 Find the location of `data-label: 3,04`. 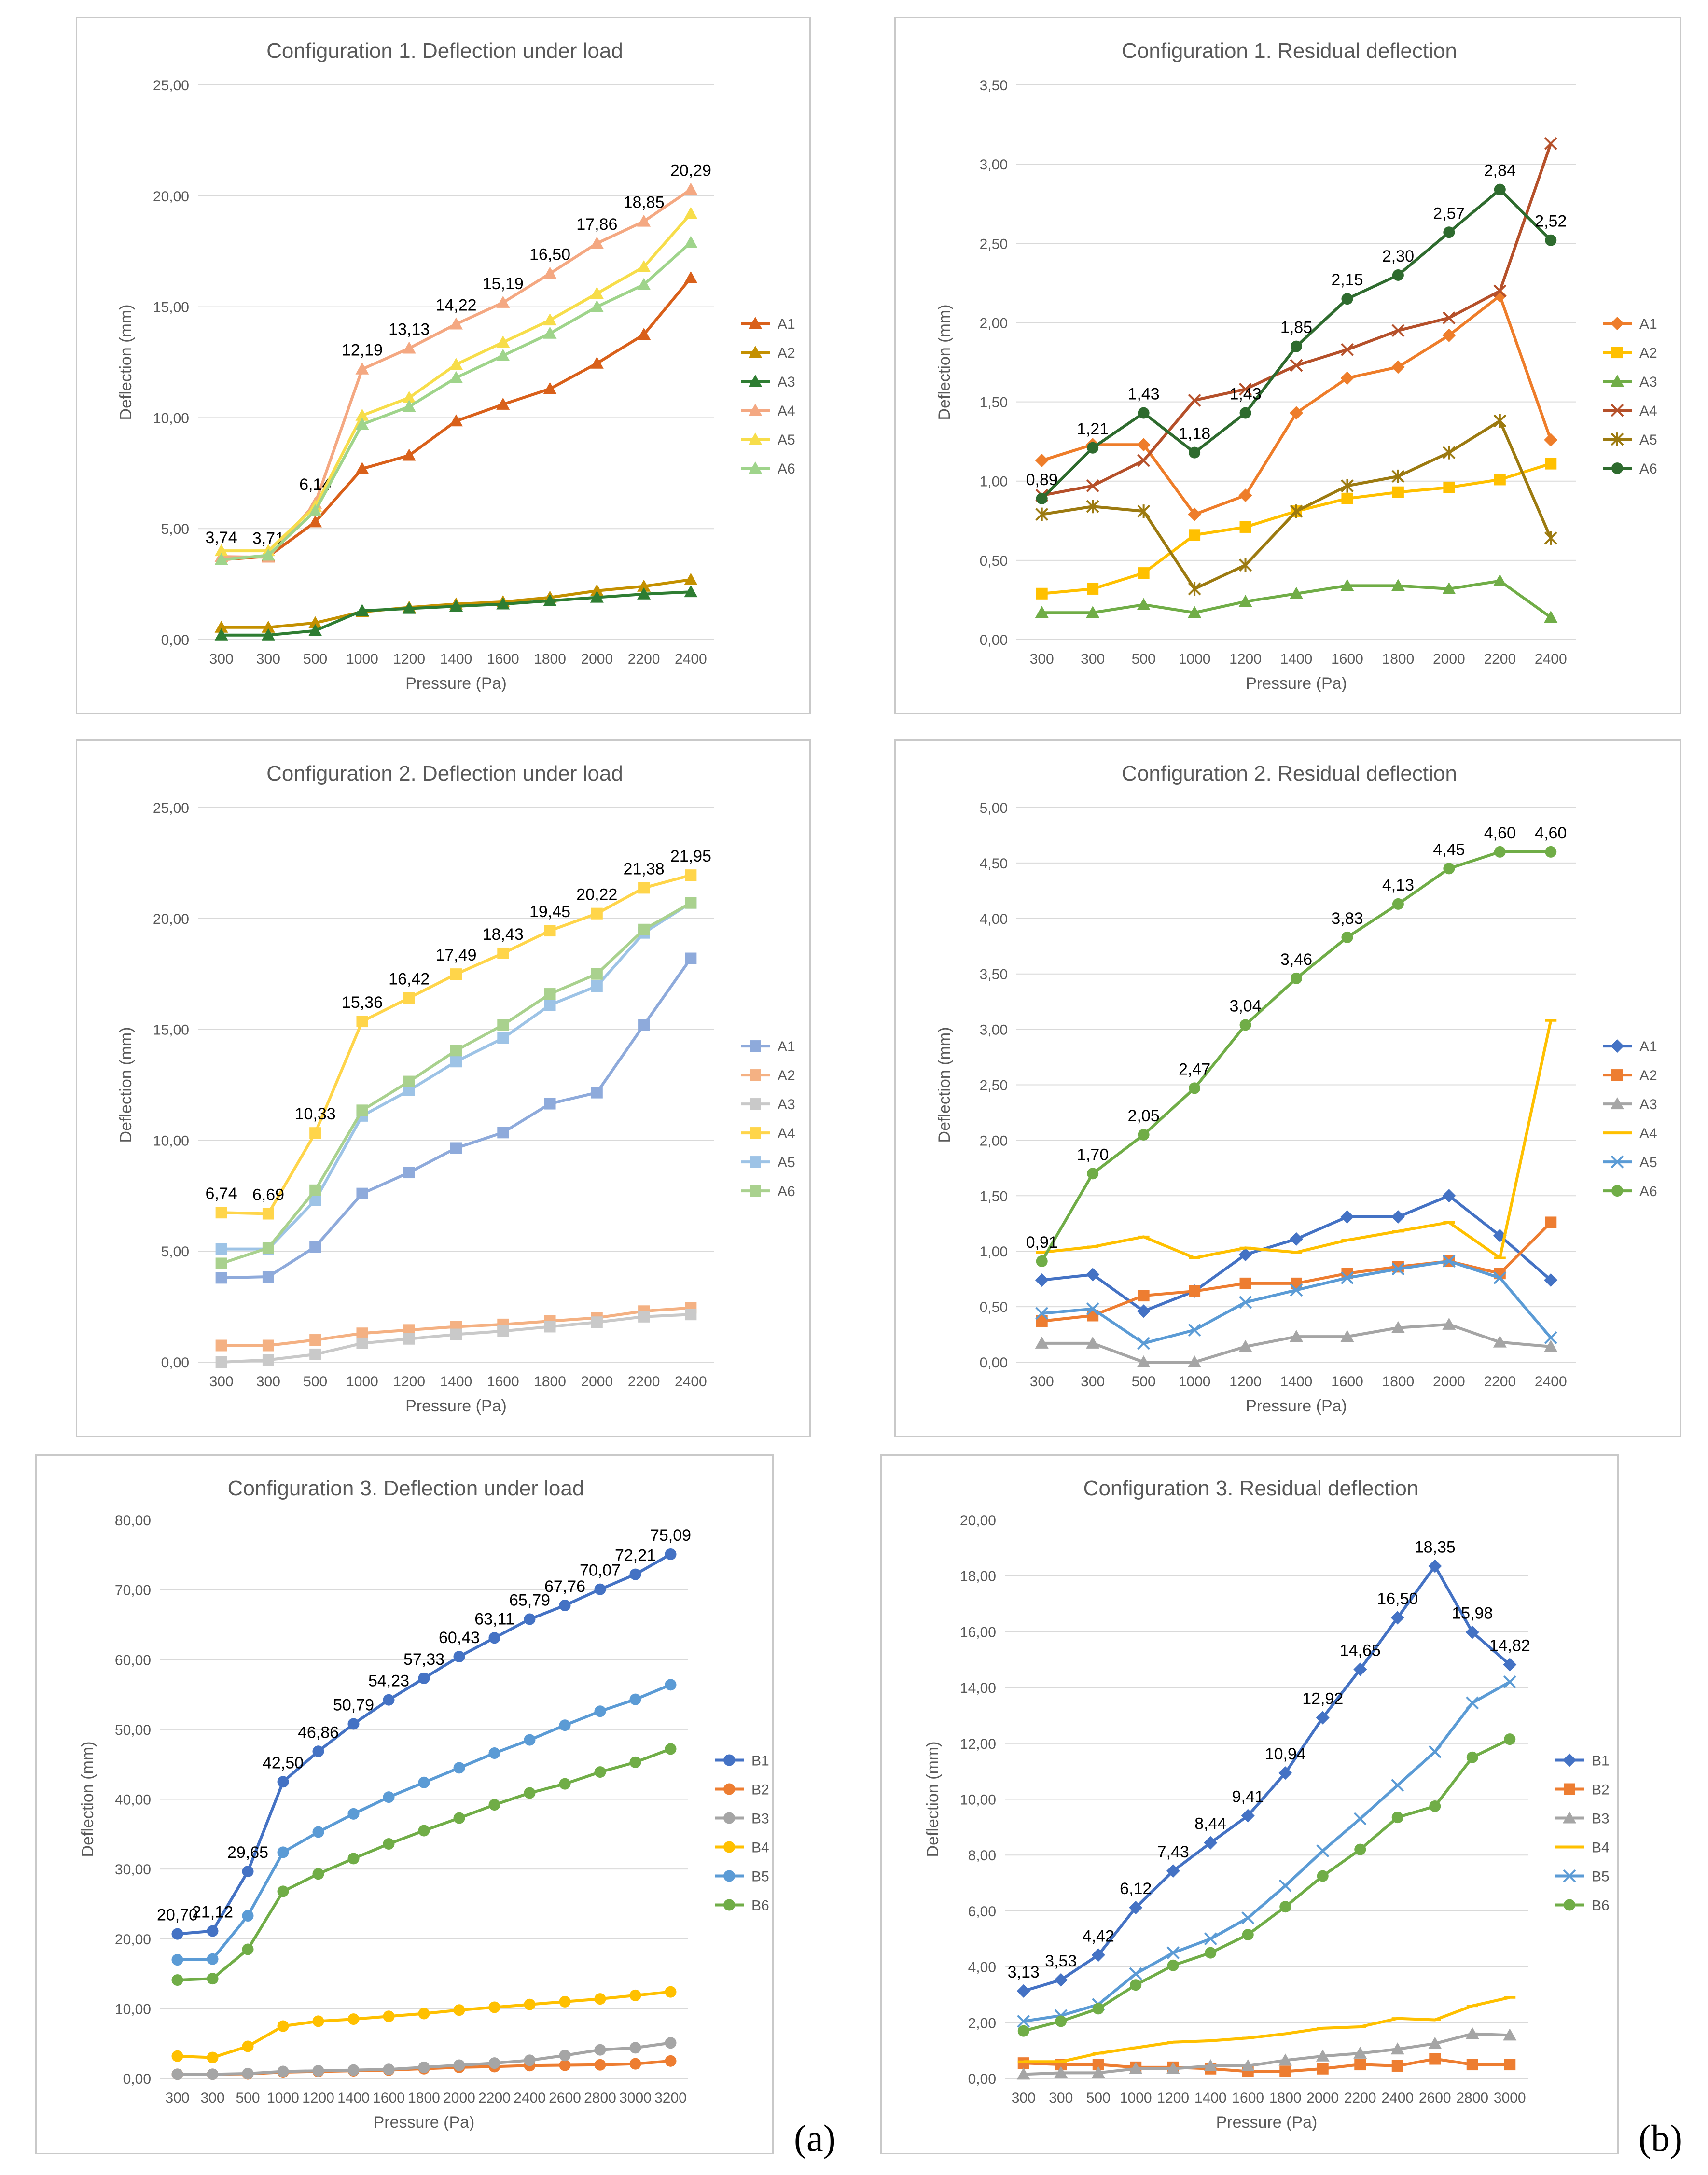

data-label: 3,04 is located at coordinates (1245, 1006).